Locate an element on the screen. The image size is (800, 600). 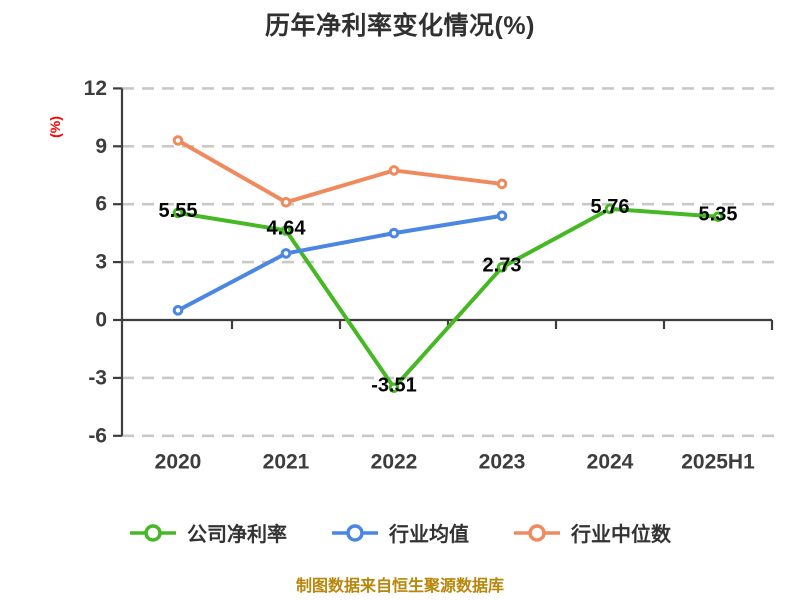
svg-text: 2025H1 is located at coordinates (718, 462).